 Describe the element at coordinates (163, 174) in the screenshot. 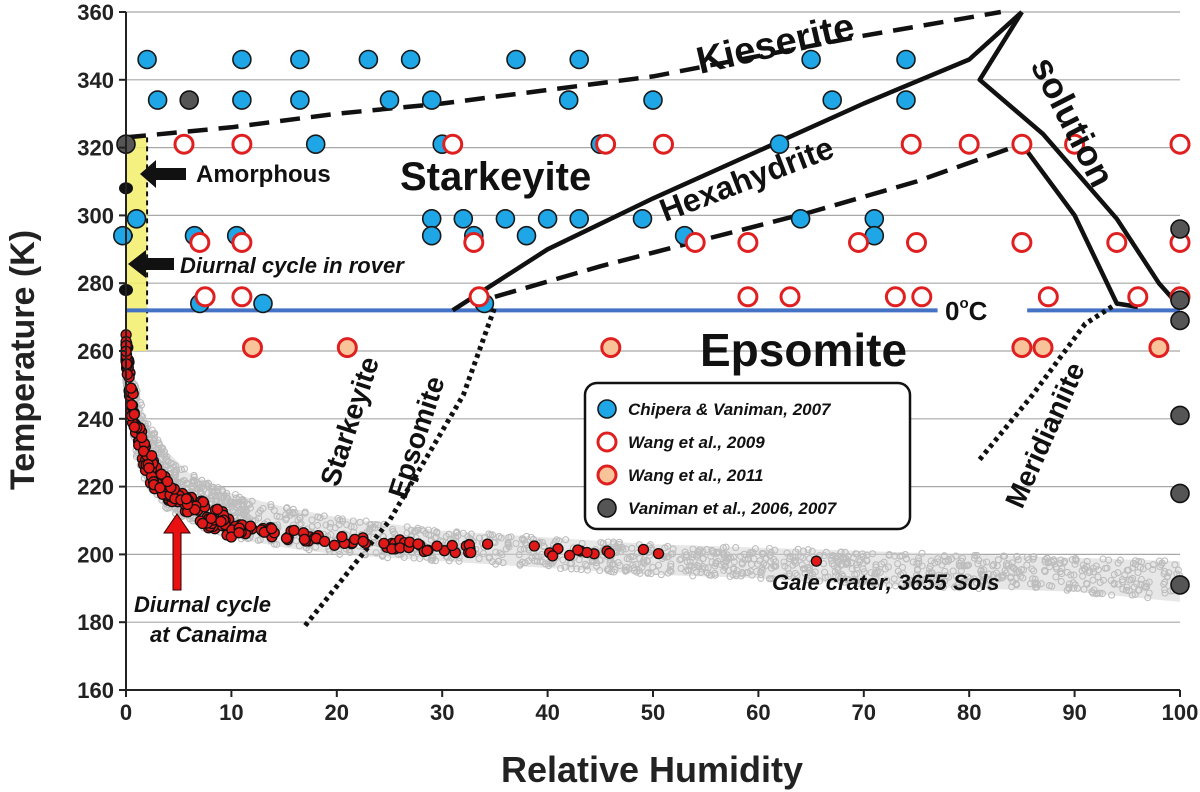

I see `amorphous-arrow` at that location.